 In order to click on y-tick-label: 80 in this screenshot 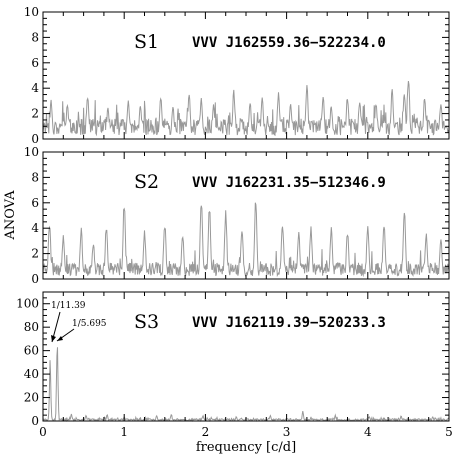, I will do `click(31, 327)`.